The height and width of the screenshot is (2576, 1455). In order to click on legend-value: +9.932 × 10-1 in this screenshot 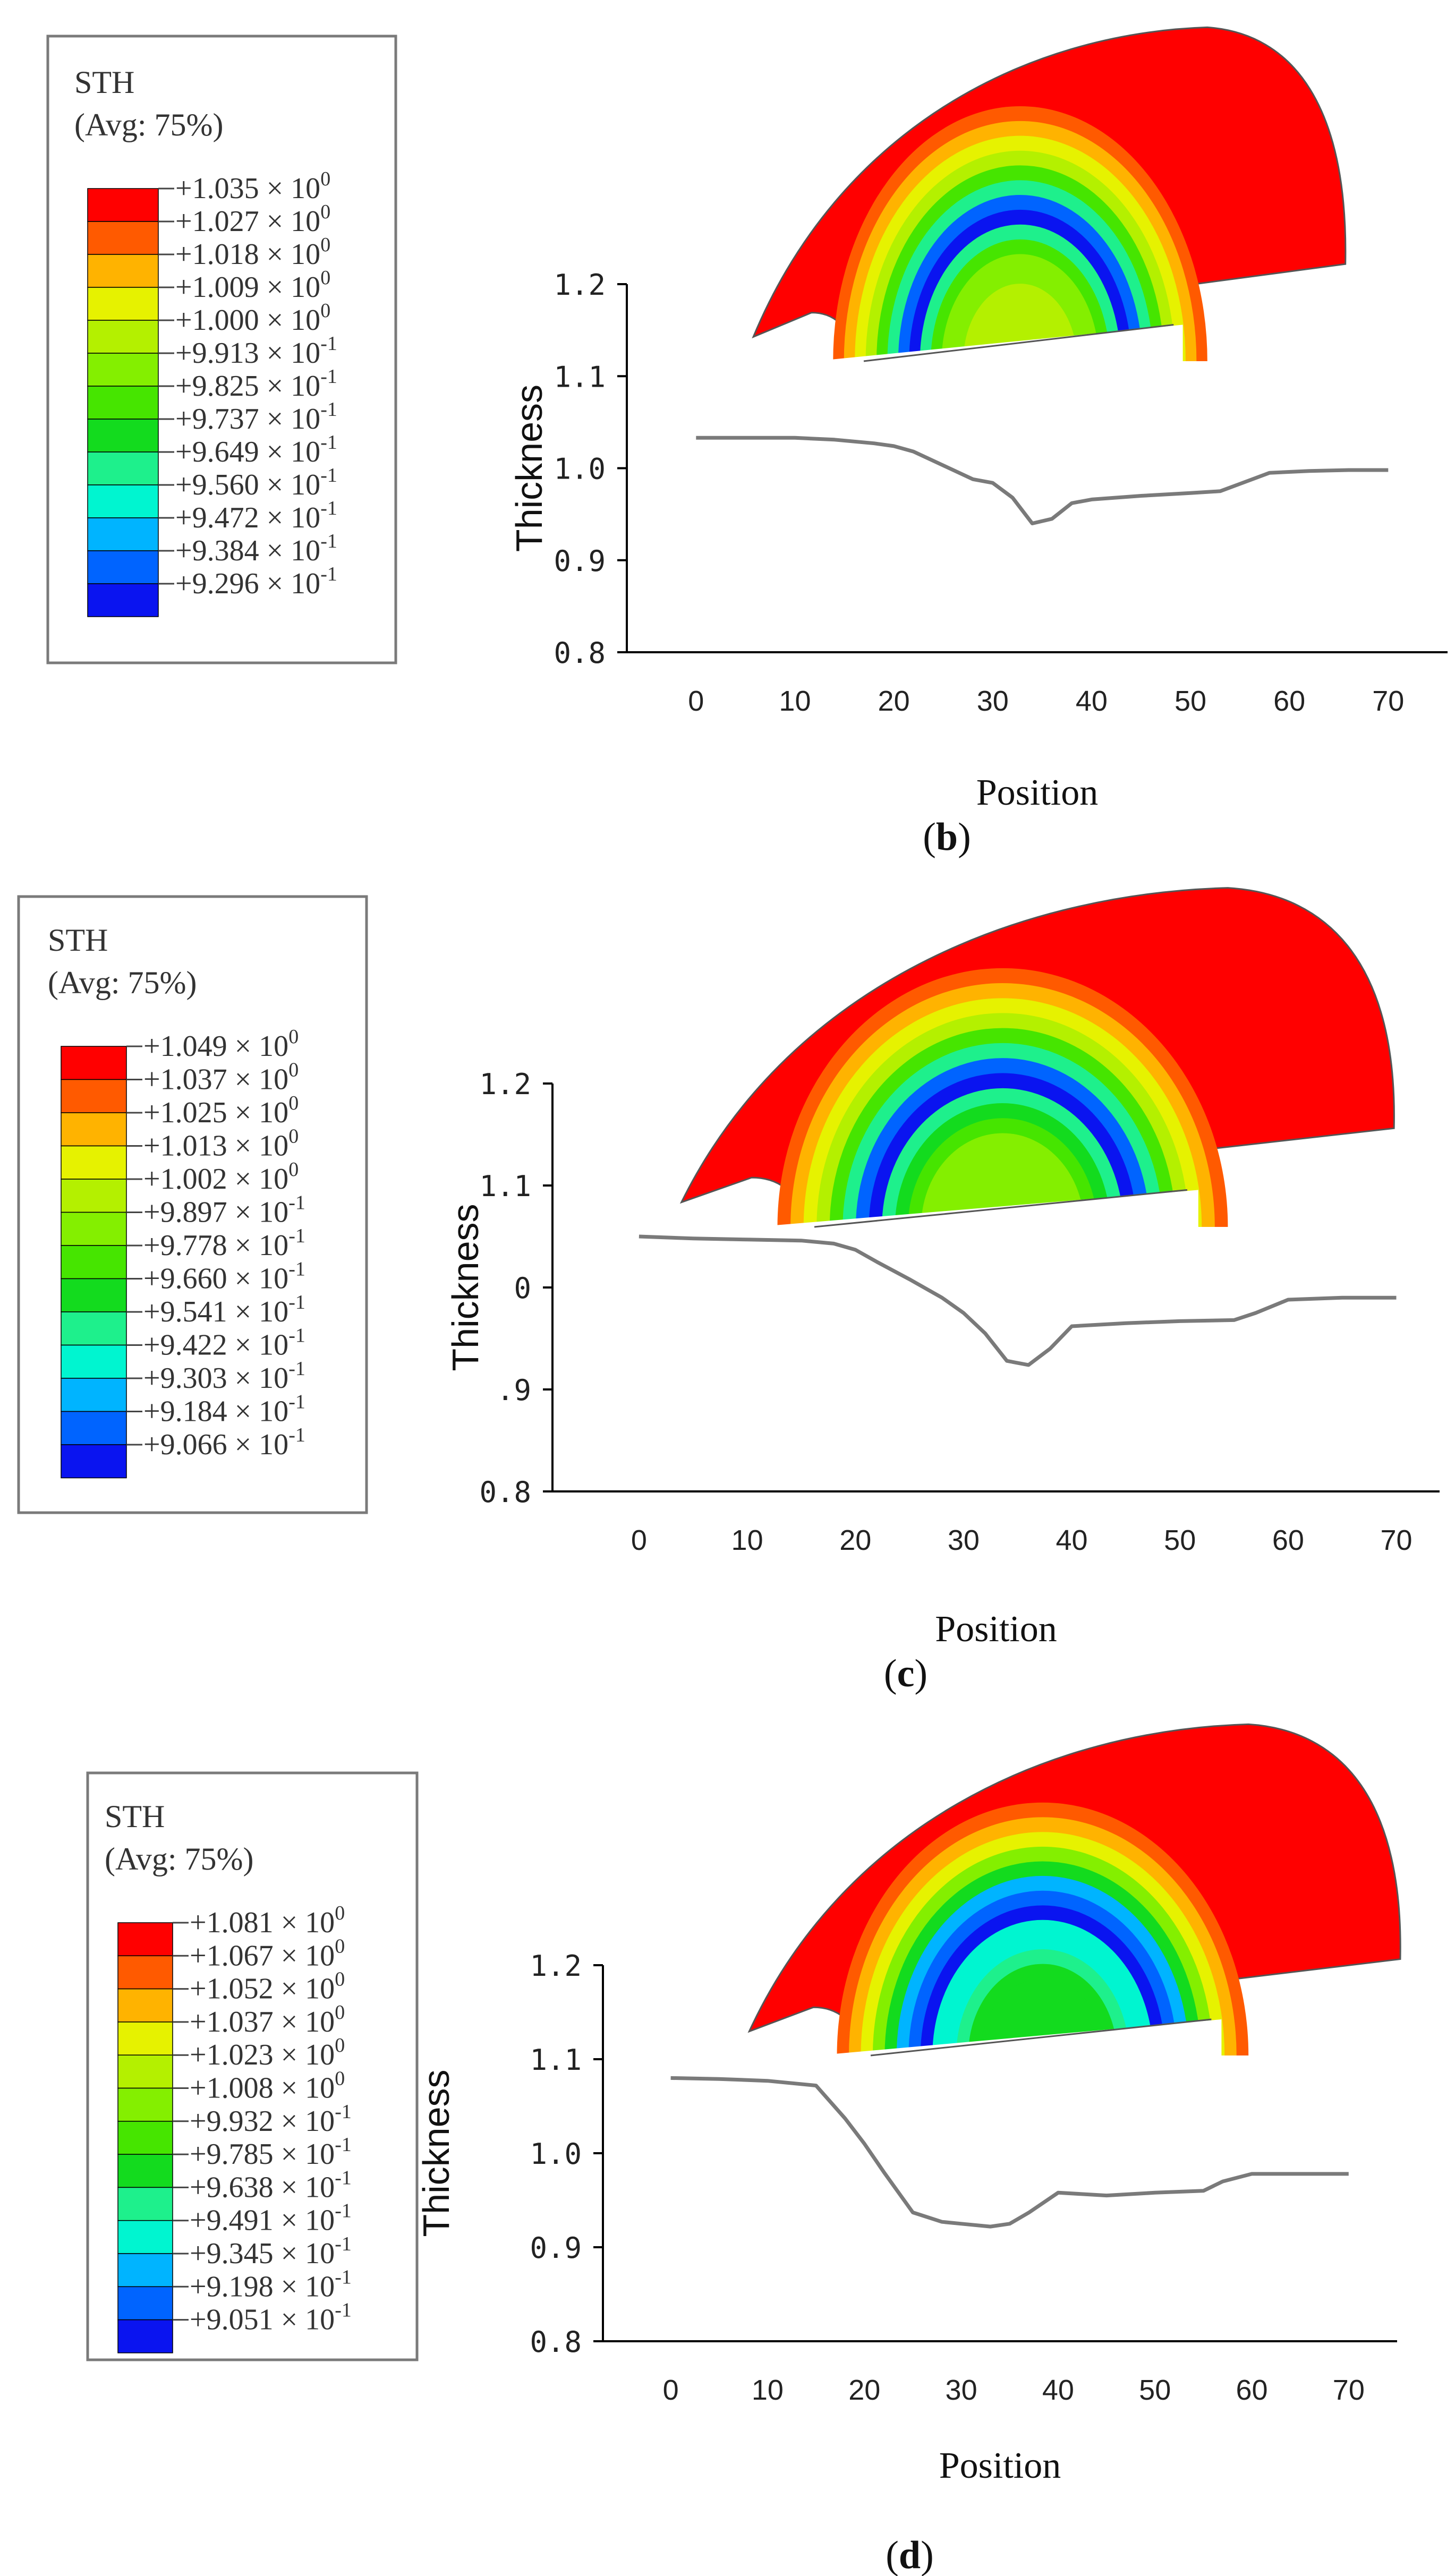, I will do `click(271, 2120)`.